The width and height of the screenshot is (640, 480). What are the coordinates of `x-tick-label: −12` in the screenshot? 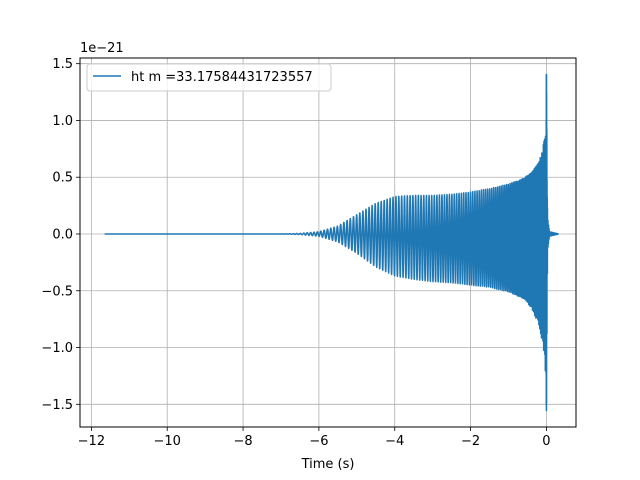 It's located at (91, 441).